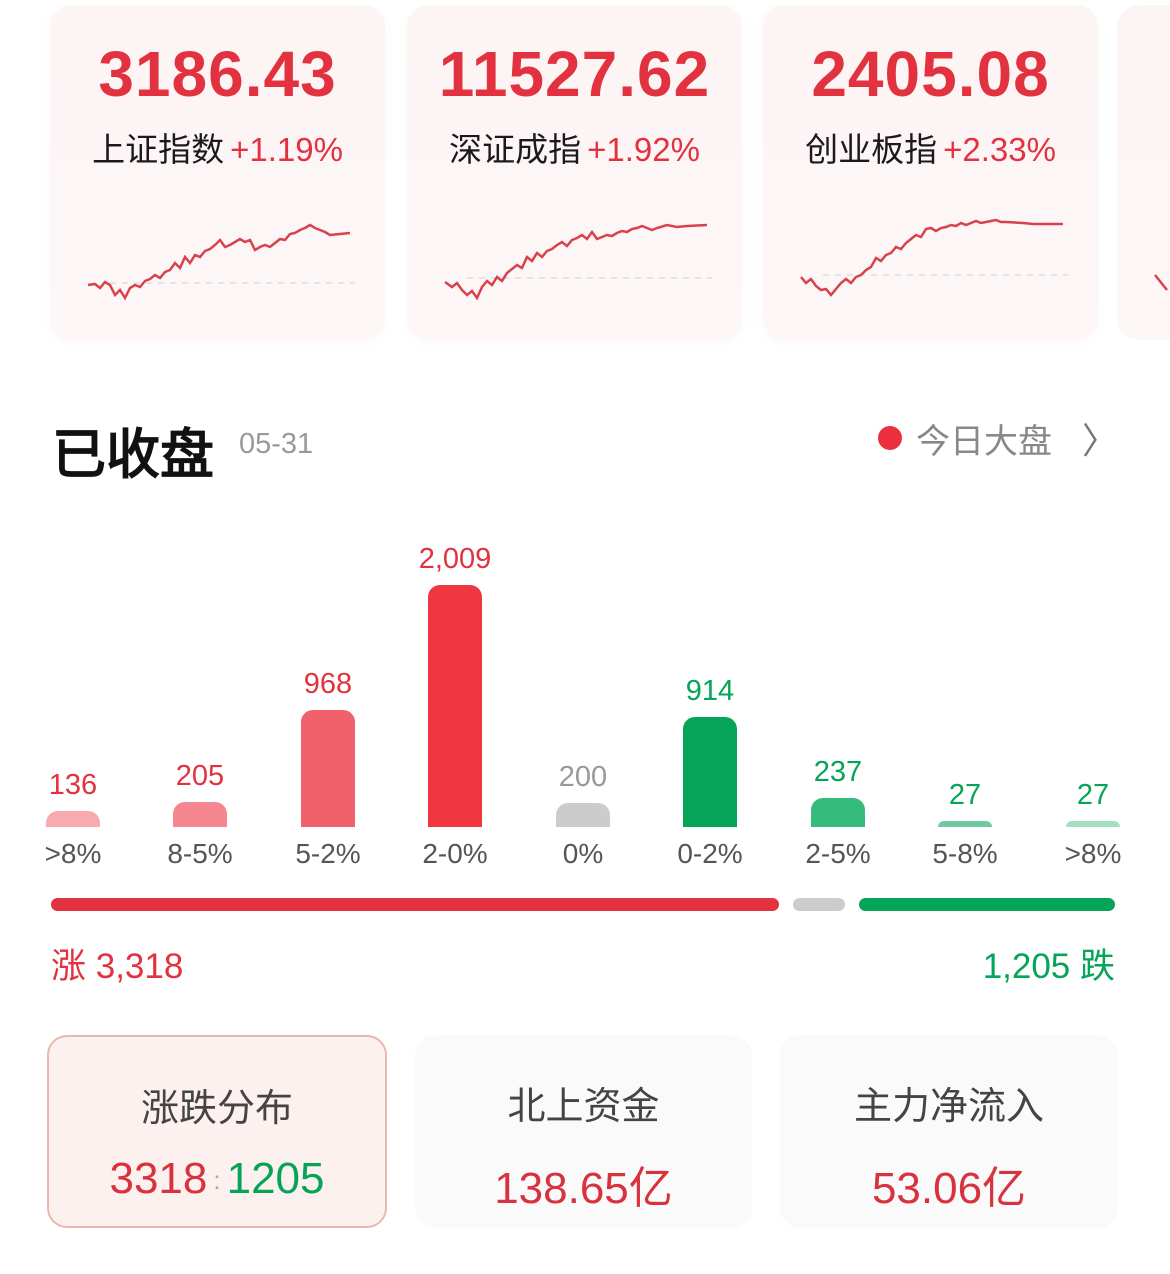  What do you see at coordinates (838, 853) in the screenshot?
I see `bar-category-label: 2-5%` at bounding box center [838, 853].